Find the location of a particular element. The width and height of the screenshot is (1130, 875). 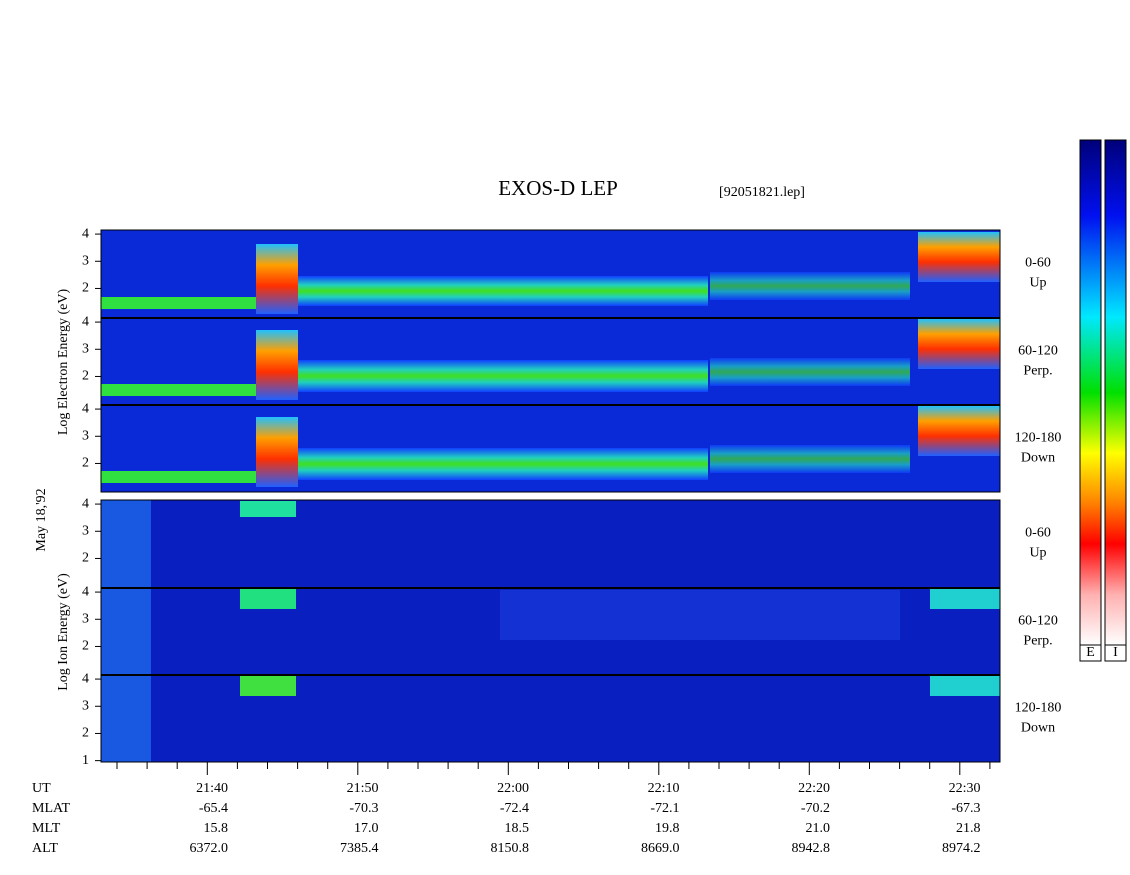

row-value: -65.4 is located at coordinates (213, 808).